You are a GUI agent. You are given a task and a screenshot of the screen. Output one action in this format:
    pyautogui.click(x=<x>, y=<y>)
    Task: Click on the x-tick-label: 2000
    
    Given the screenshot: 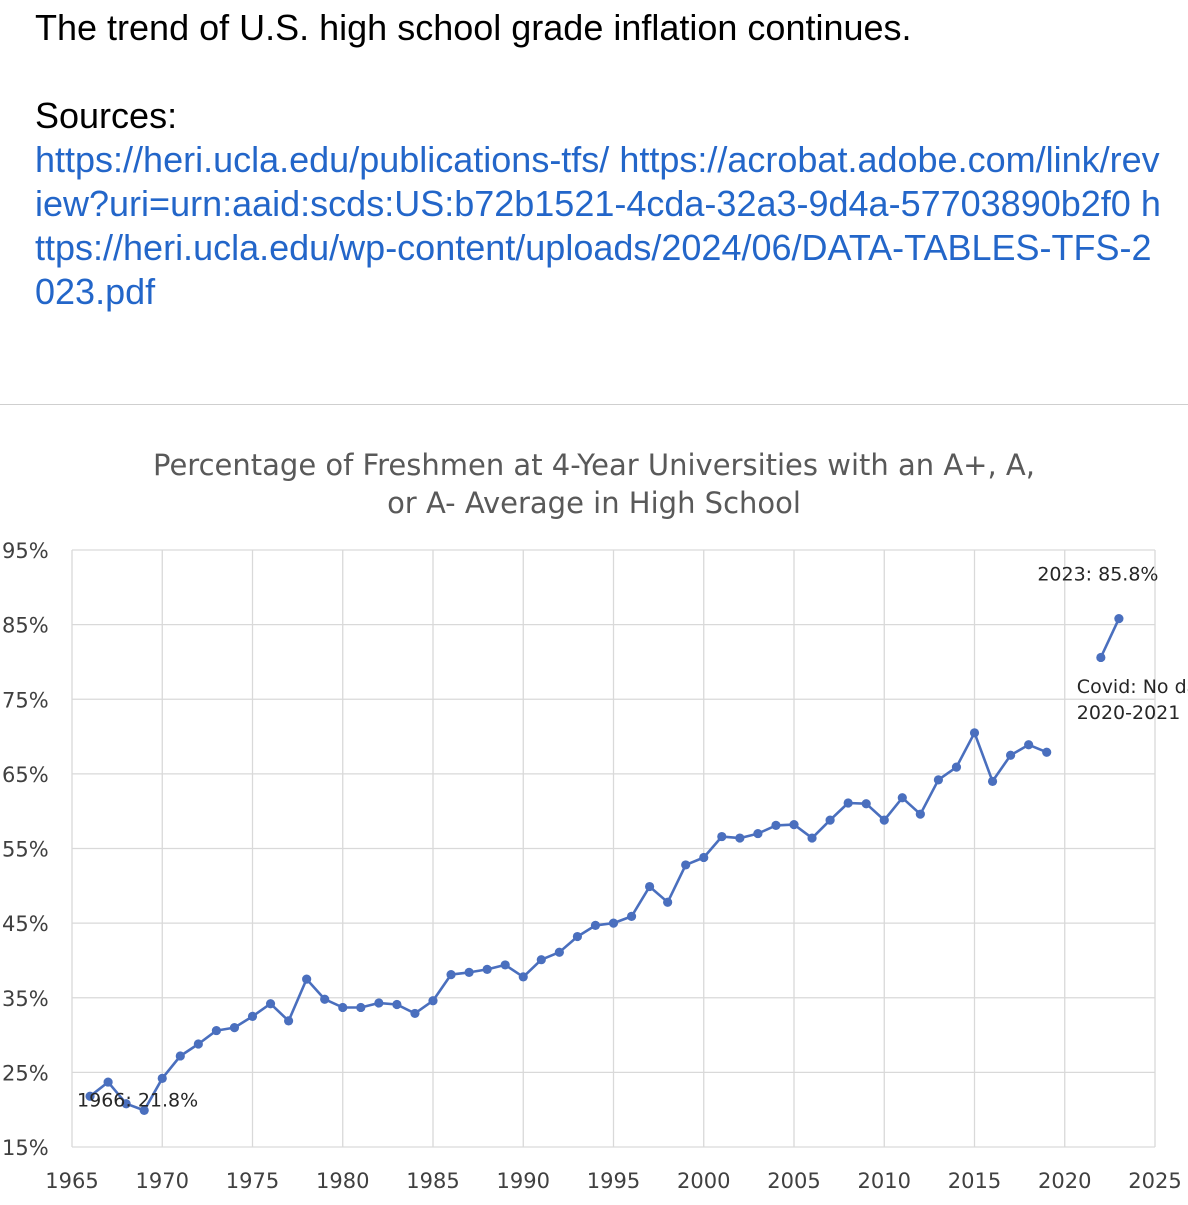 What is the action you would take?
    pyautogui.click(x=703, y=1181)
    